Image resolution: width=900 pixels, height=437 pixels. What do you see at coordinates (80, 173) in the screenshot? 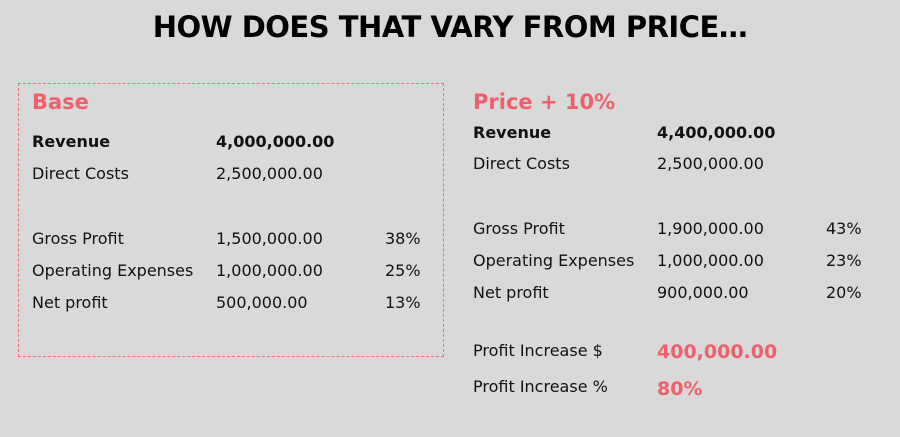
I see `base-direct-costs-label: Direct Costs` at bounding box center [80, 173].